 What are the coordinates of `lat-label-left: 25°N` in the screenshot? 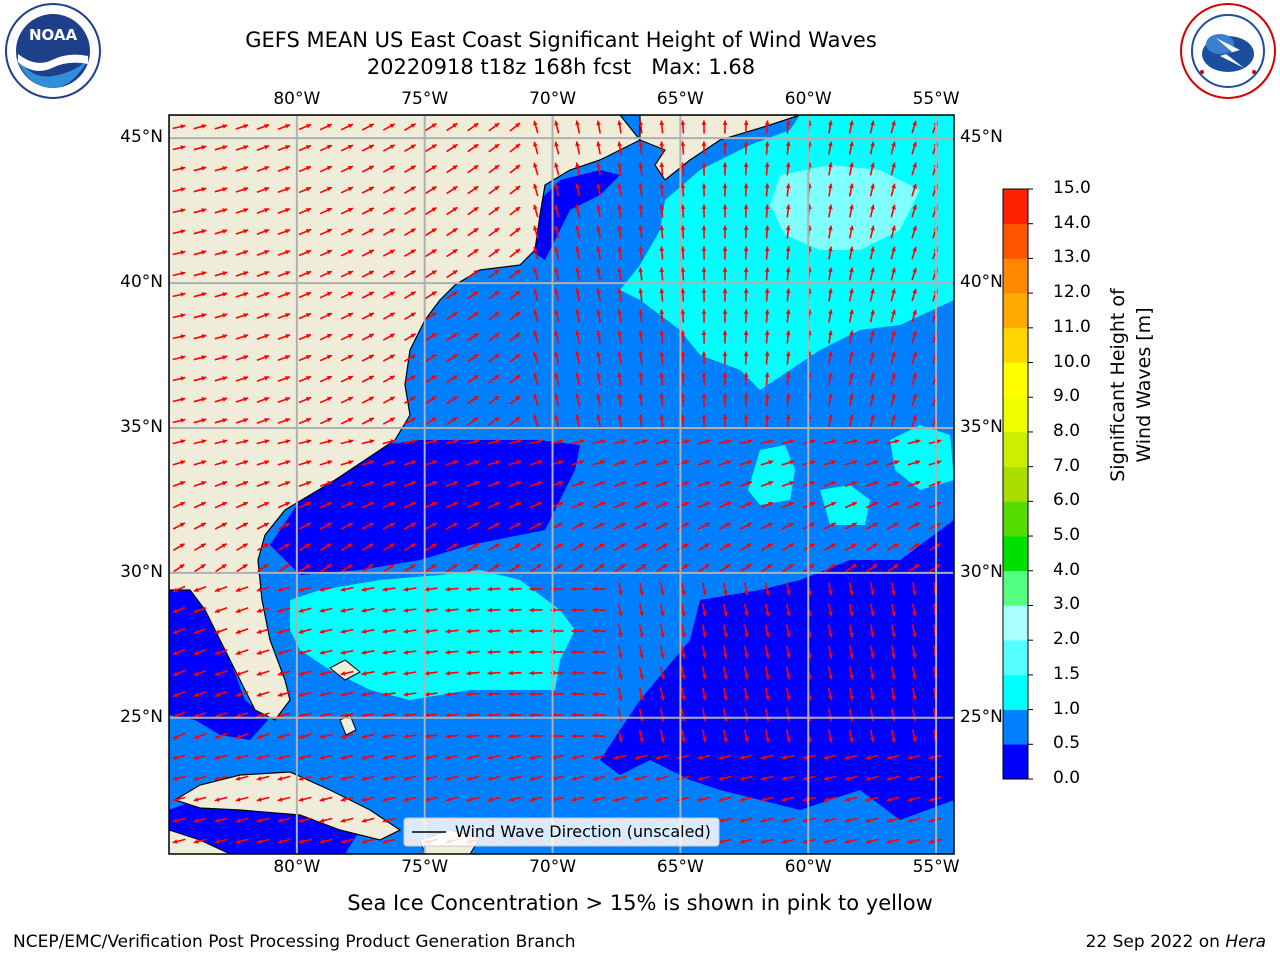 It's located at (141, 716).